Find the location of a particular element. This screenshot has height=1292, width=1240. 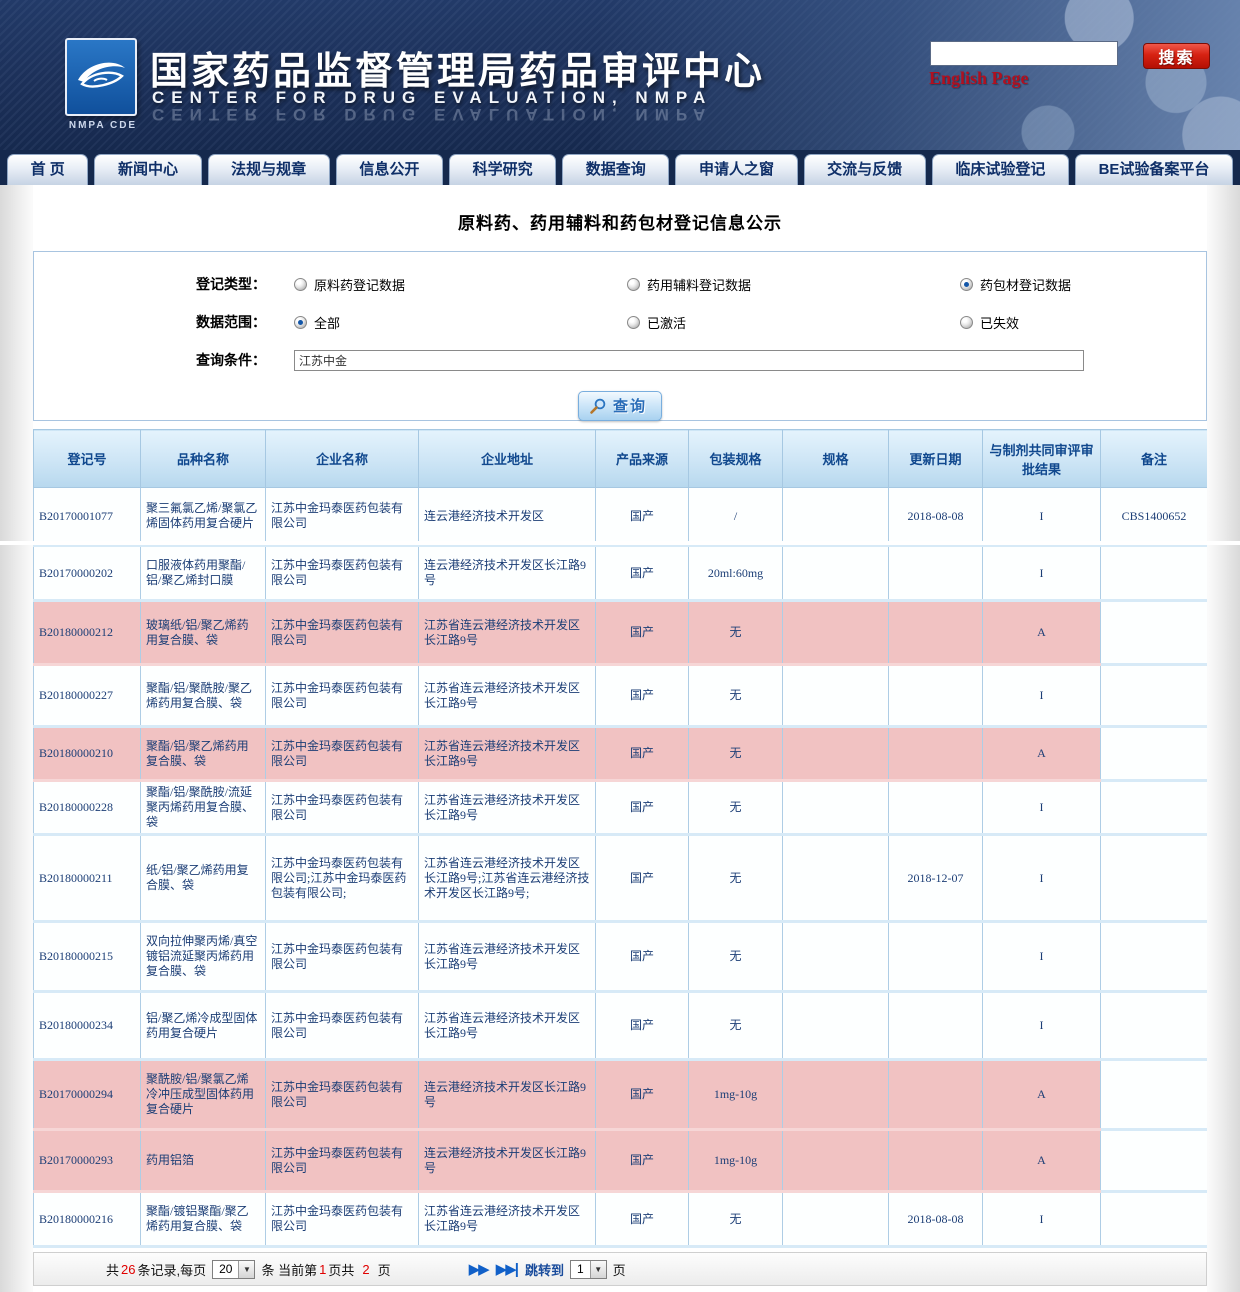

jump-page-value: 1 is located at coordinates (580, 1268).